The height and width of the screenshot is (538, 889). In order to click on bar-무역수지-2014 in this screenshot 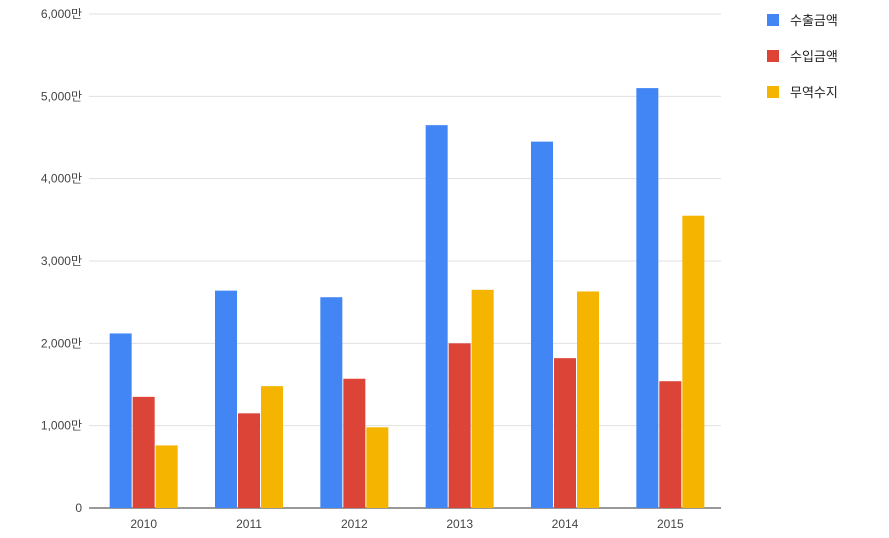, I will do `click(588, 399)`.